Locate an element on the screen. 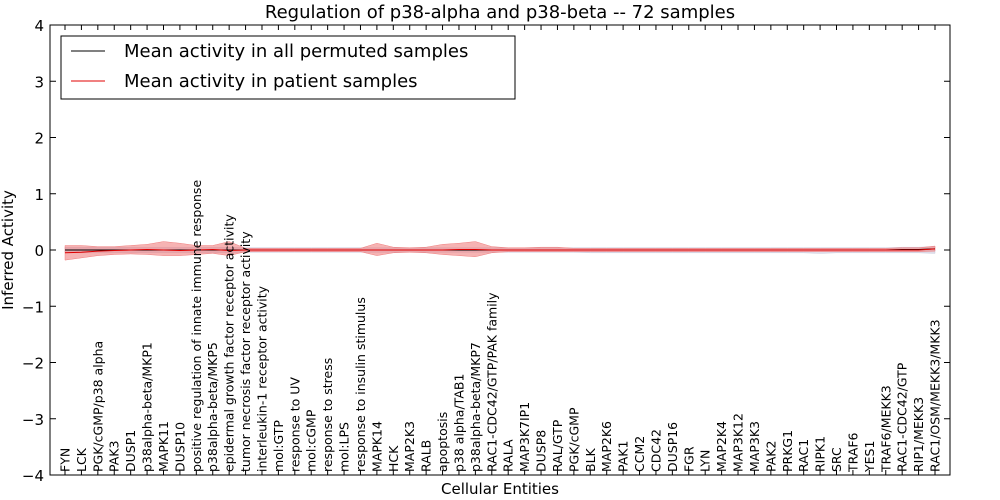 The width and height of the screenshot is (1000, 500). x-tick-label: PAK3 is located at coordinates (114, 456).